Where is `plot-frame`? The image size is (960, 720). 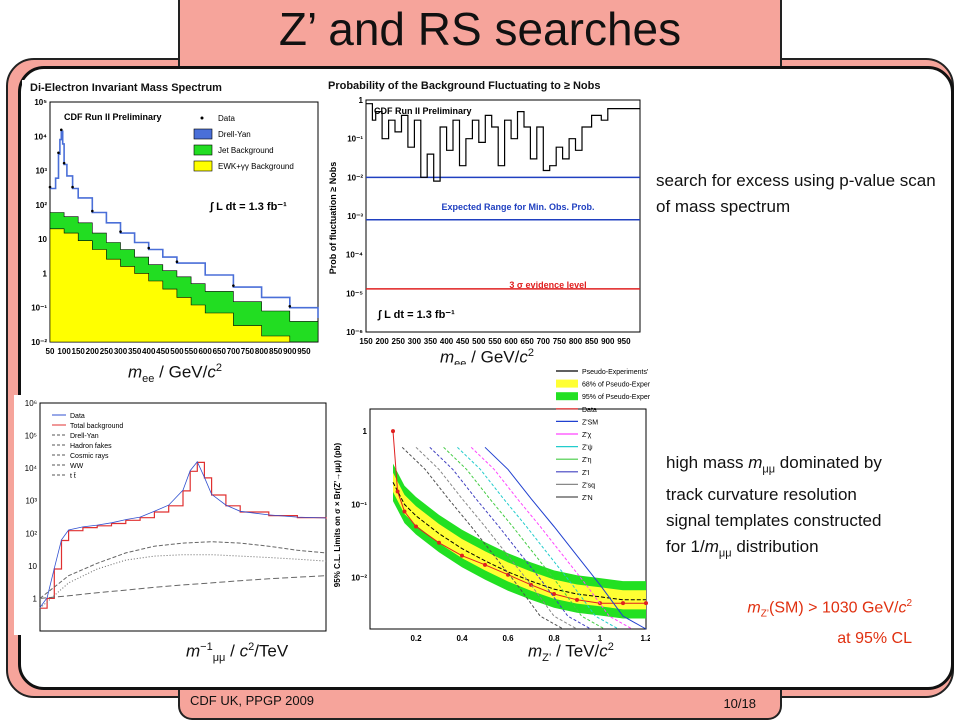 plot-frame is located at coordinates (503, 216).